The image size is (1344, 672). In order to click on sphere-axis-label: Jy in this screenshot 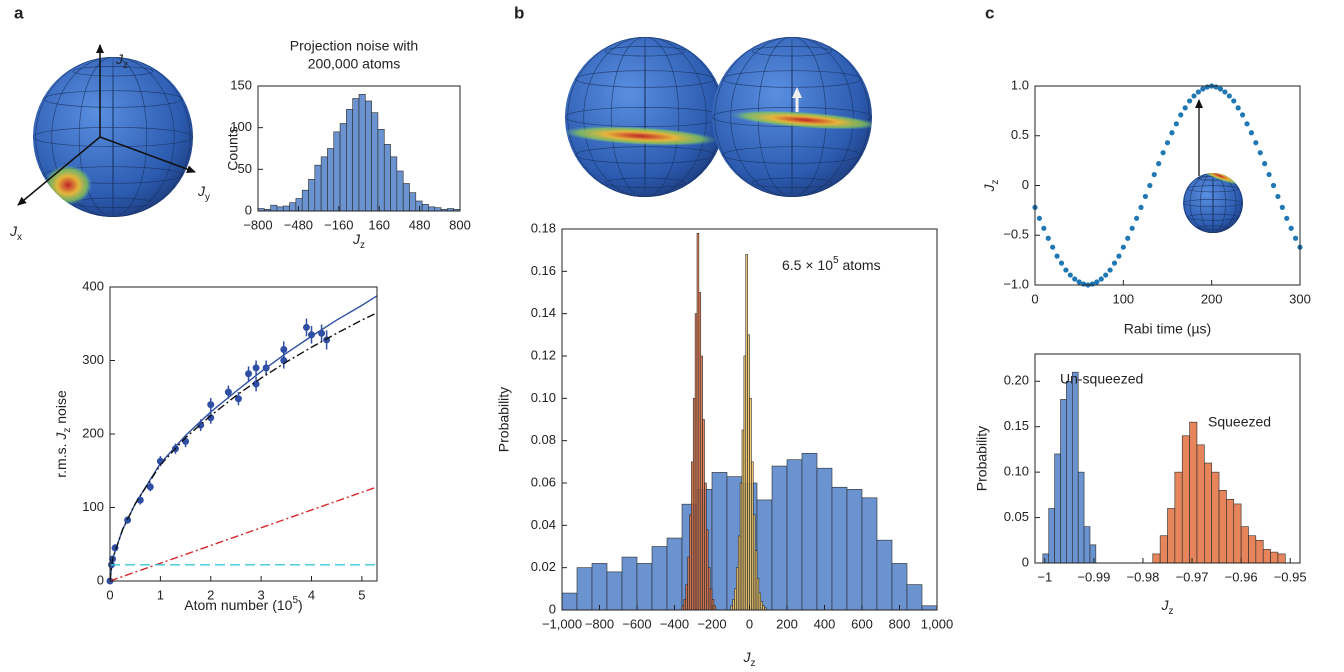, I will do `click(203, 193)`.